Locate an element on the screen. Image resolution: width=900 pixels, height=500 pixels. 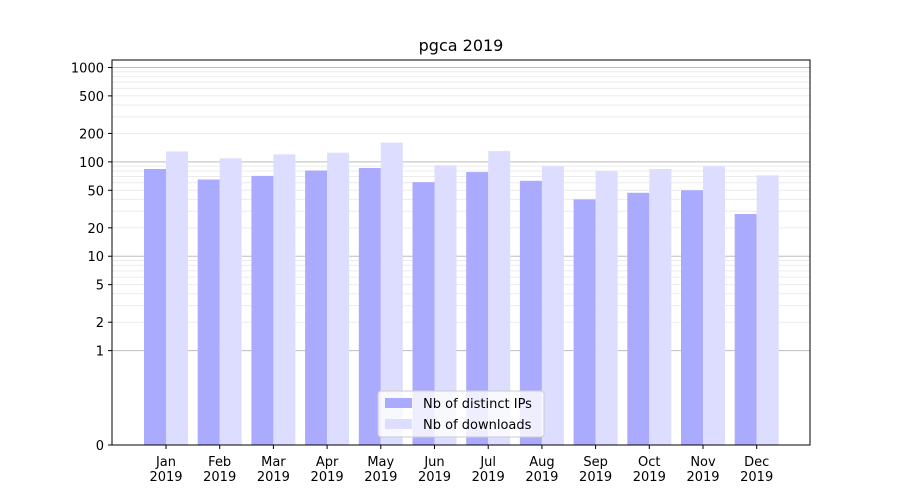
x-tick-label: Jan 2019 is located at coordinates (165, 470).